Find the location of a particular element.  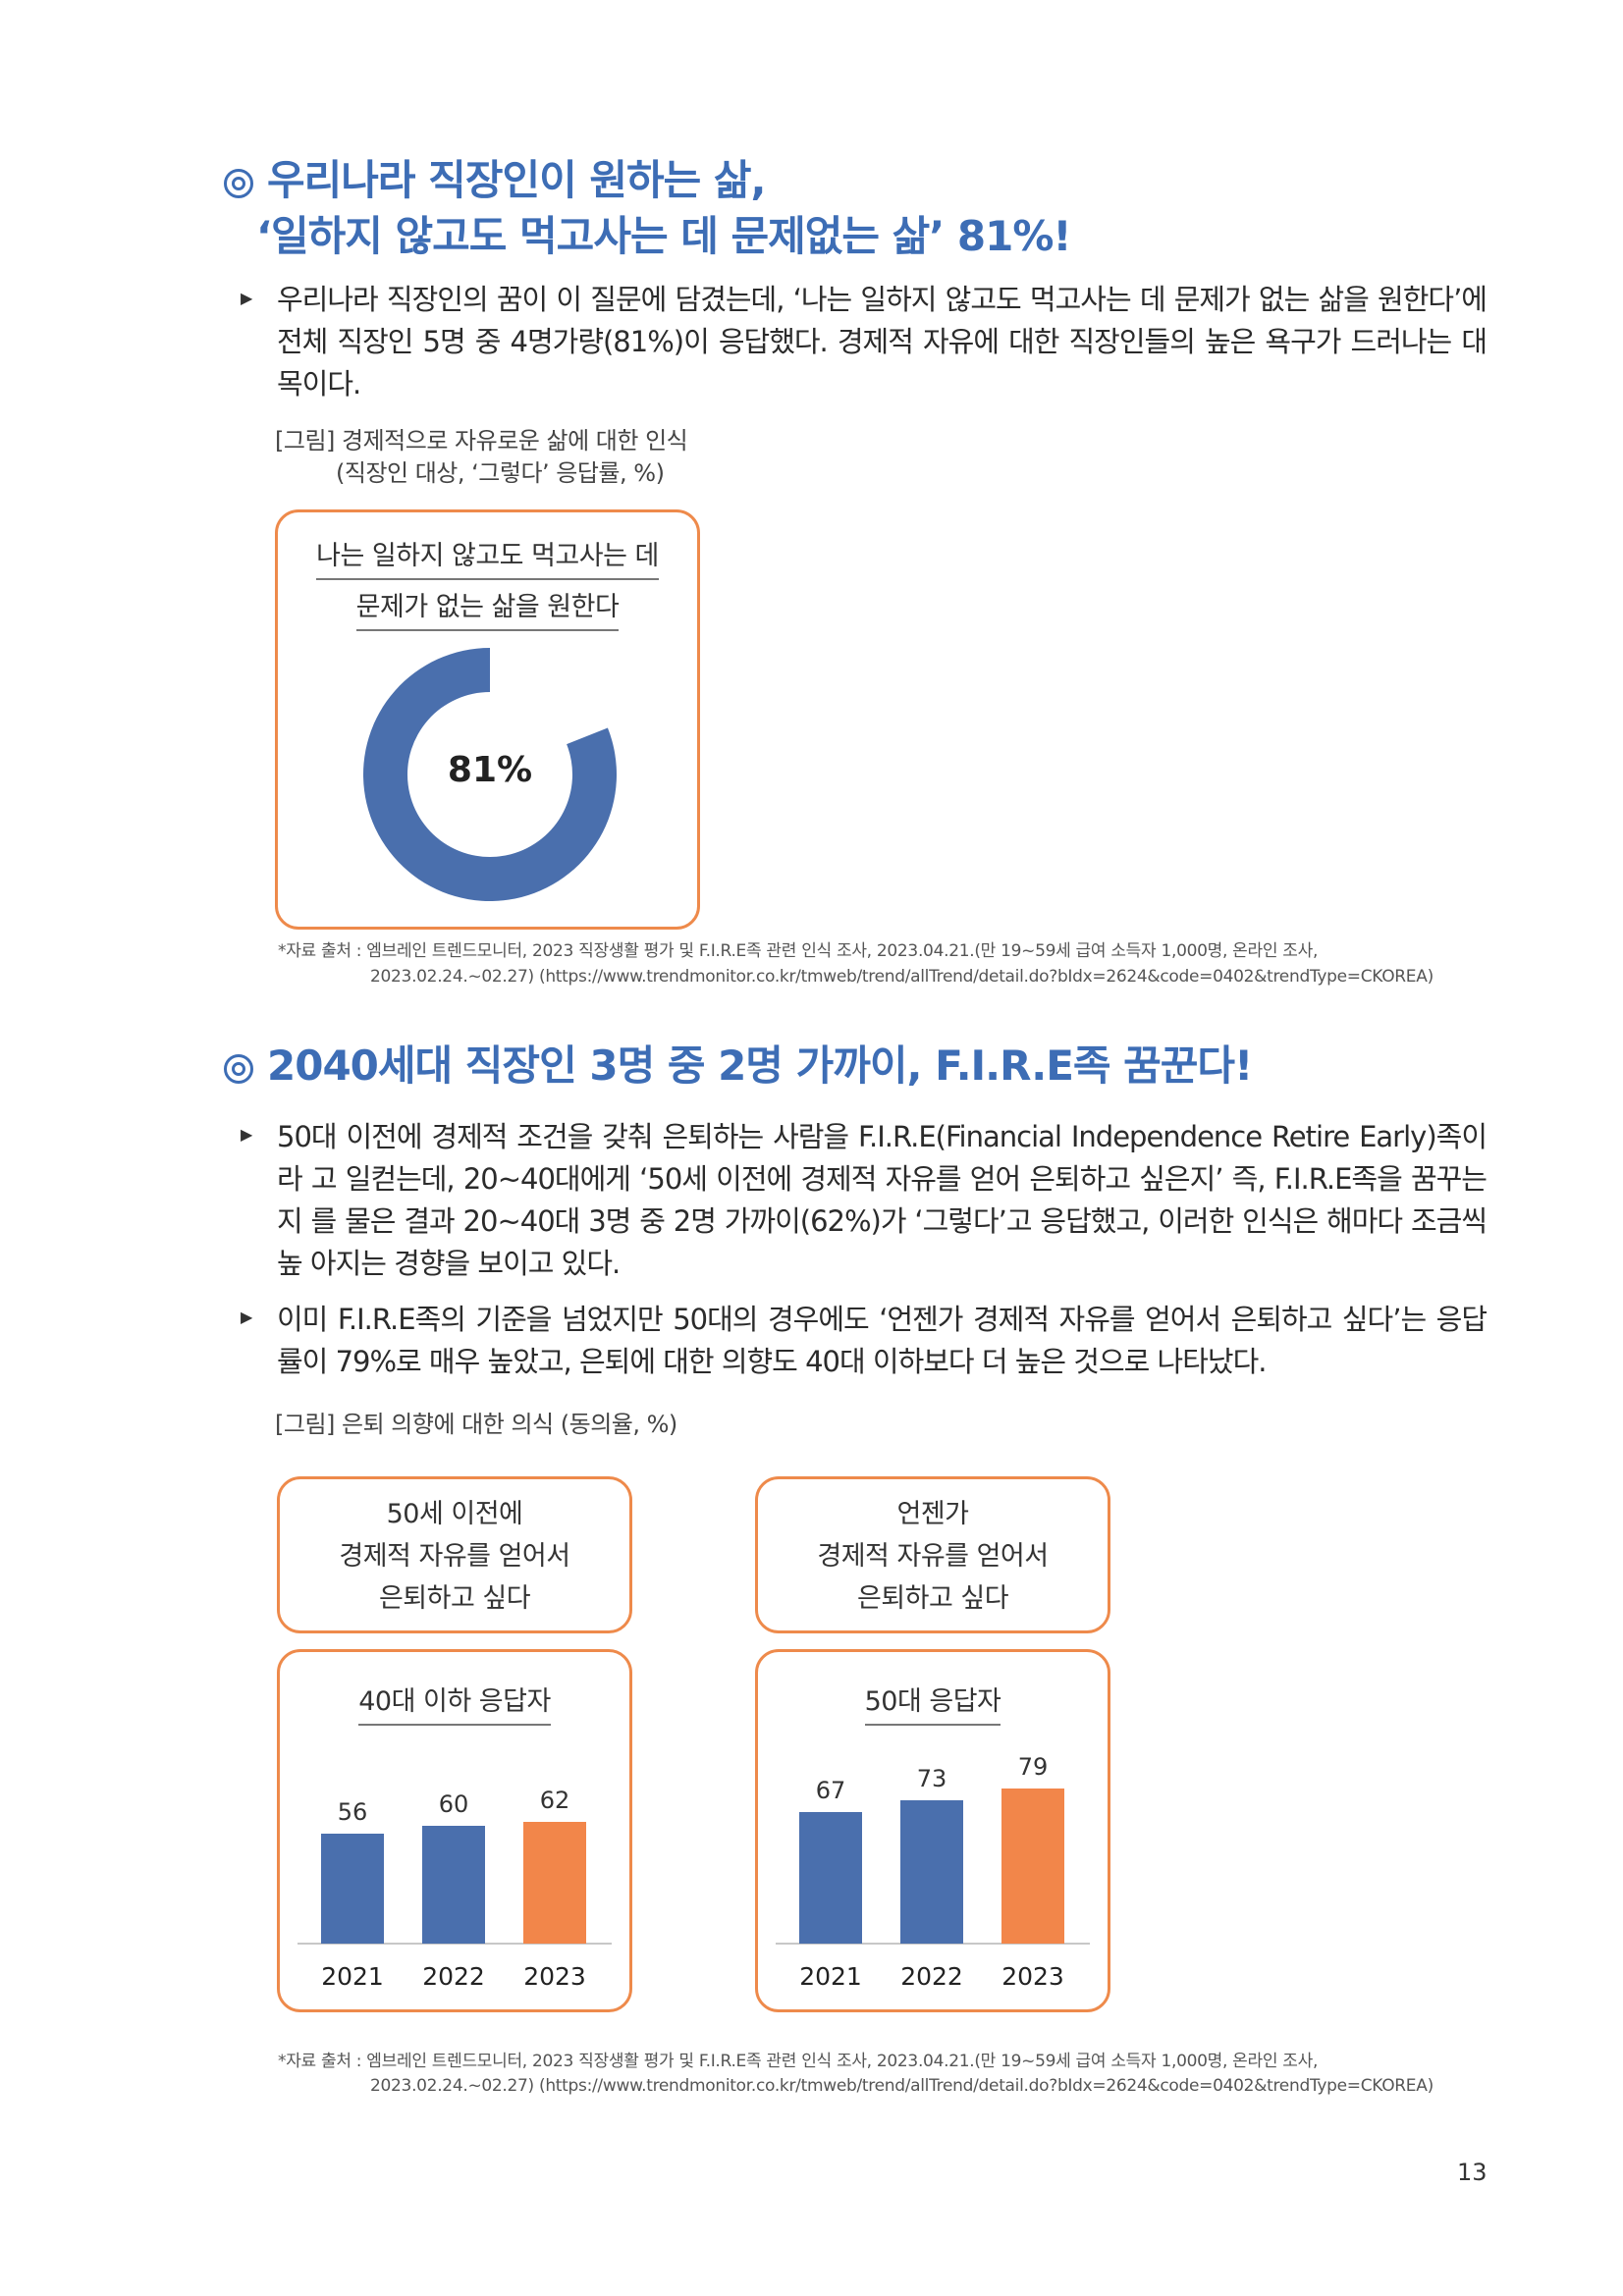

donut-label-line2-wrap: 문제가 없는 삶을 원한다 is located at coordinates (487, 608).